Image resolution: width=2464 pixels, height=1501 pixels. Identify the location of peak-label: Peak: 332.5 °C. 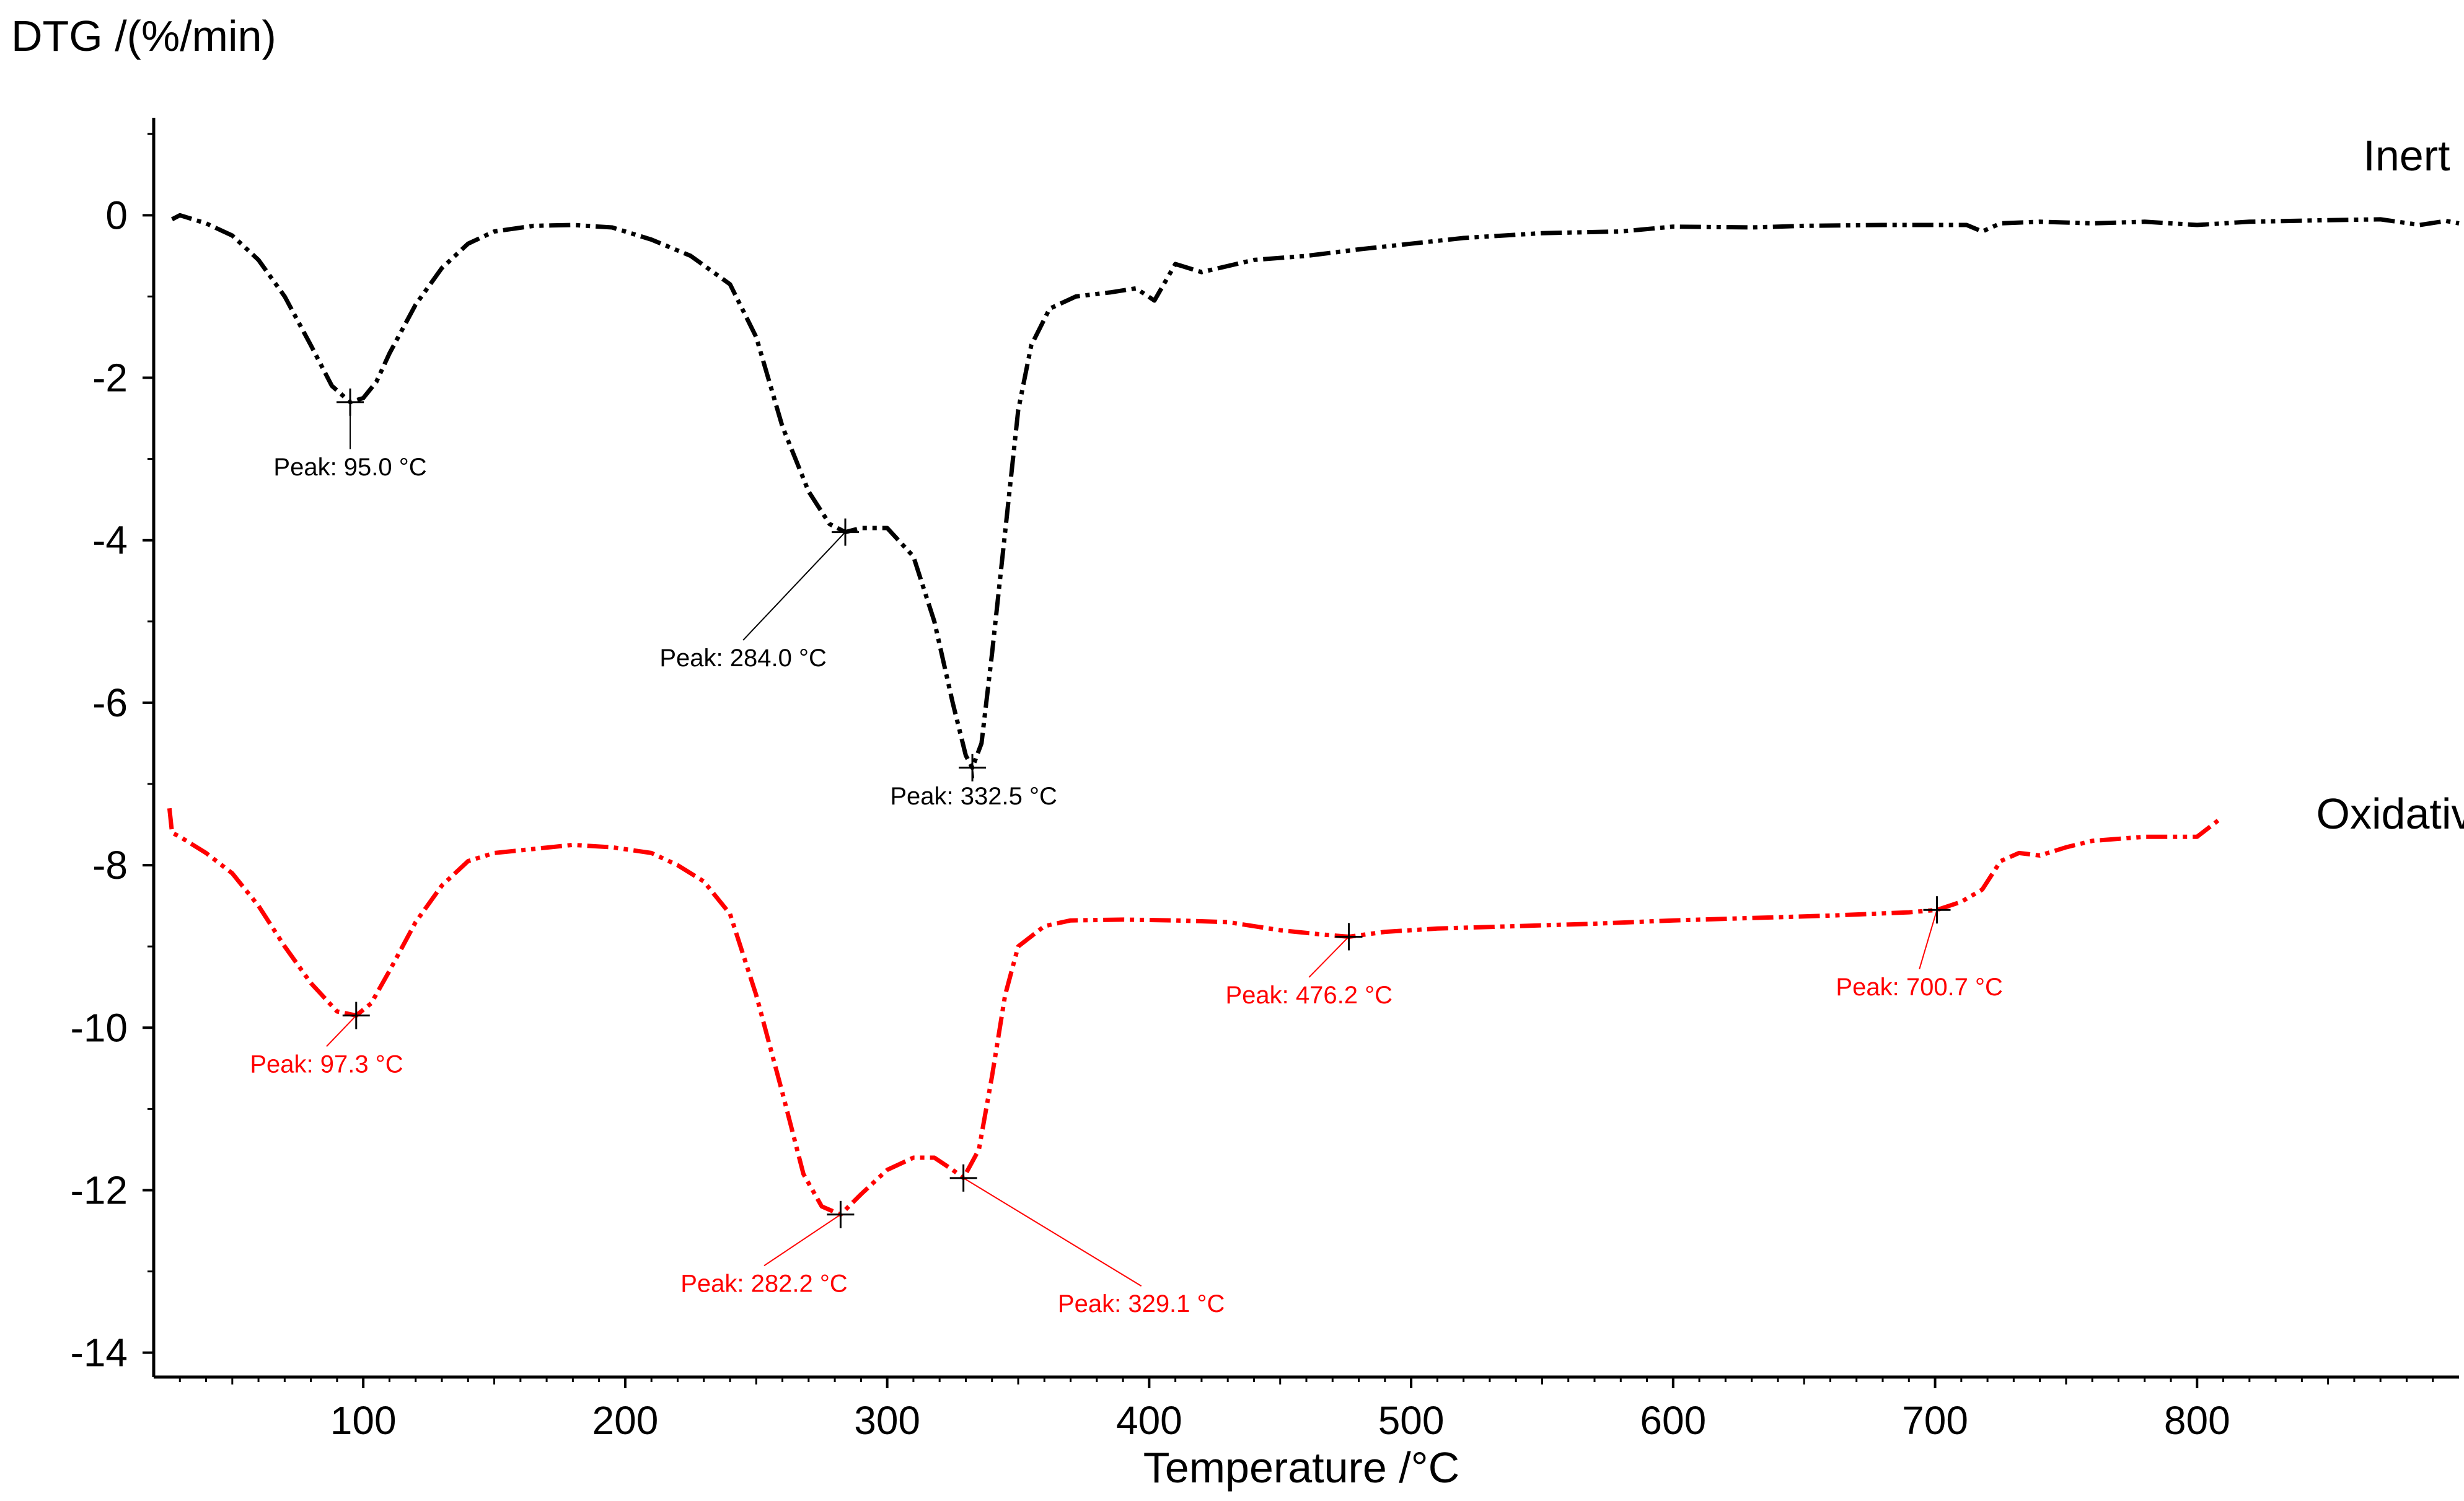
(973, 796).